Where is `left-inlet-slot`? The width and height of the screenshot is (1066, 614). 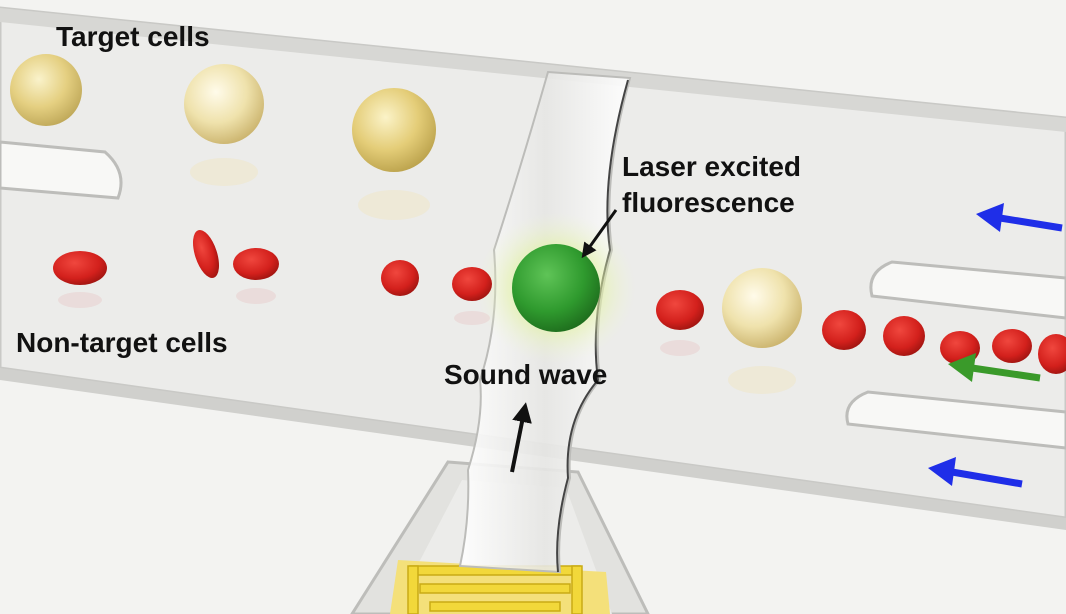 left-inlet-slot is located at coordinates (61, 170).